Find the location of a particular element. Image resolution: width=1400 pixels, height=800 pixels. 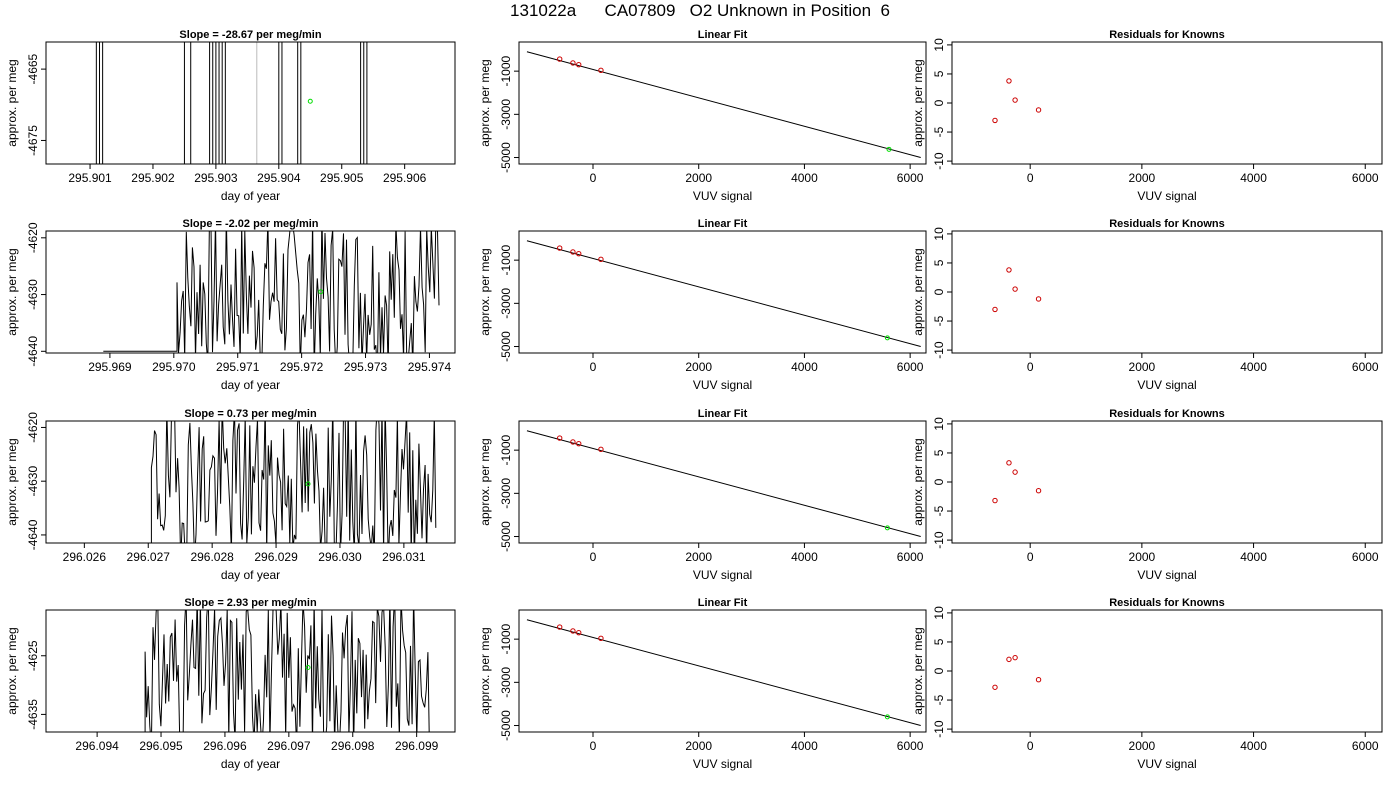

chart-title: Slope = 2.93 per meg/min is located at coordinates (250, 603).